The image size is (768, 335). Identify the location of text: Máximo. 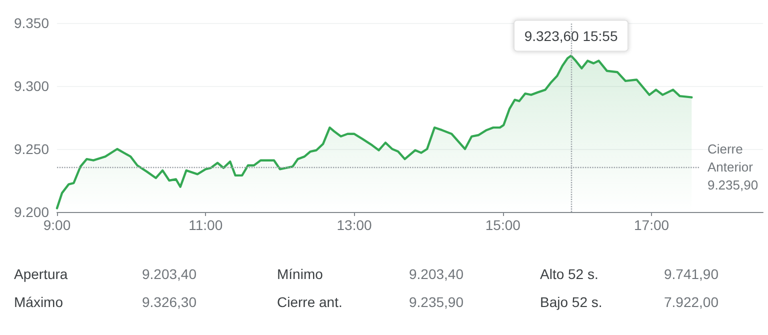
(39, 302).